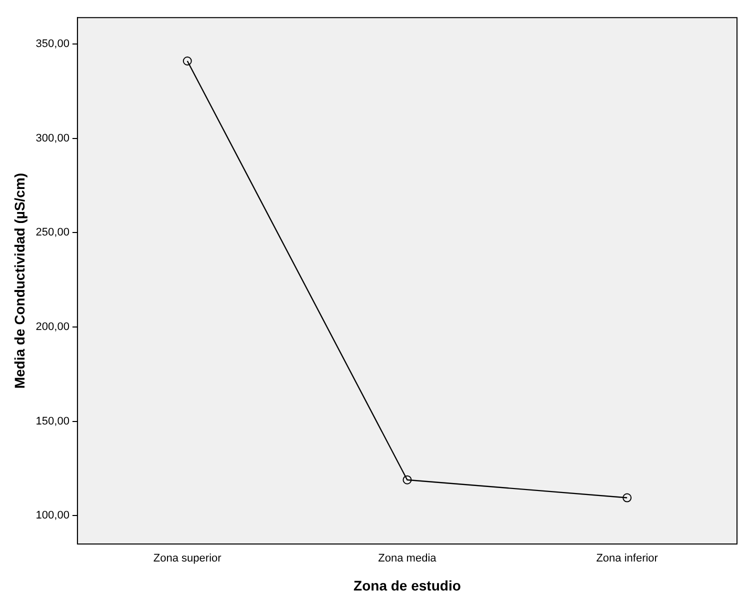  What do you see at coordinates (627, 558) in the screenshot?
I see `x-tick-label: Zona inferior` at bounding box center [627, 558].